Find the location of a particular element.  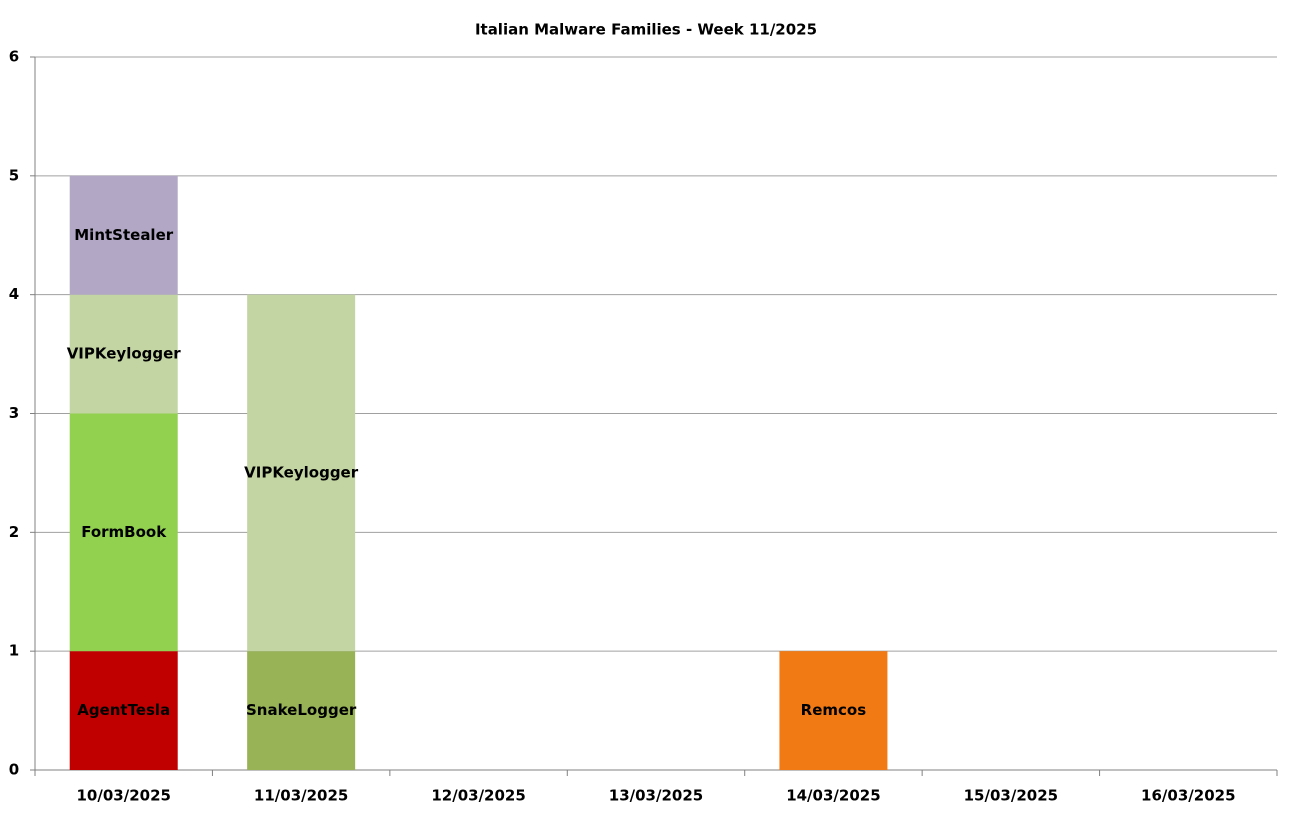

data-label: AgentTesla is located at coordinates (123, 710).